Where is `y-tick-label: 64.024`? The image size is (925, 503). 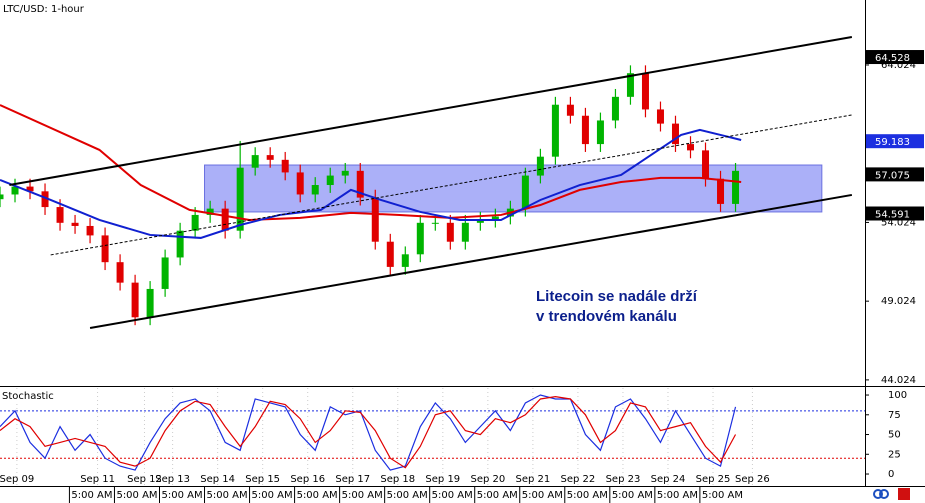 y-tick-label: 64.024 is located at coordinates (898, 65).